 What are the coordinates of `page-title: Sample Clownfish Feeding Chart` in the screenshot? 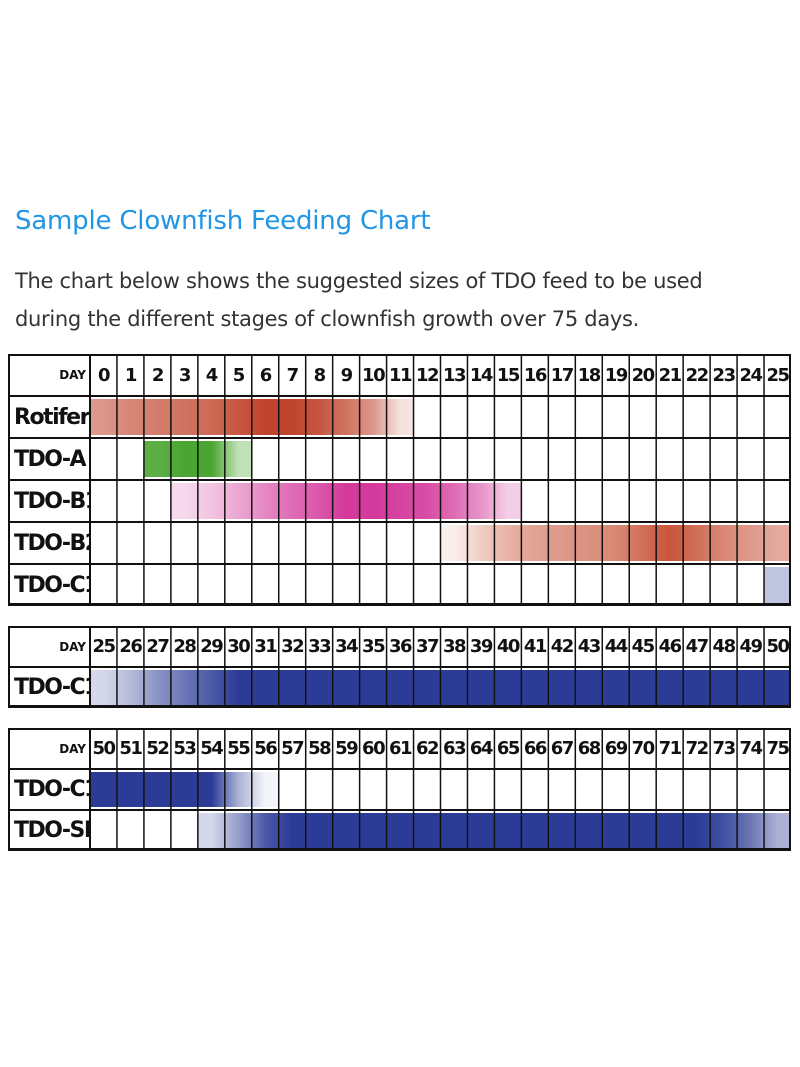 It's located at (223, 221).